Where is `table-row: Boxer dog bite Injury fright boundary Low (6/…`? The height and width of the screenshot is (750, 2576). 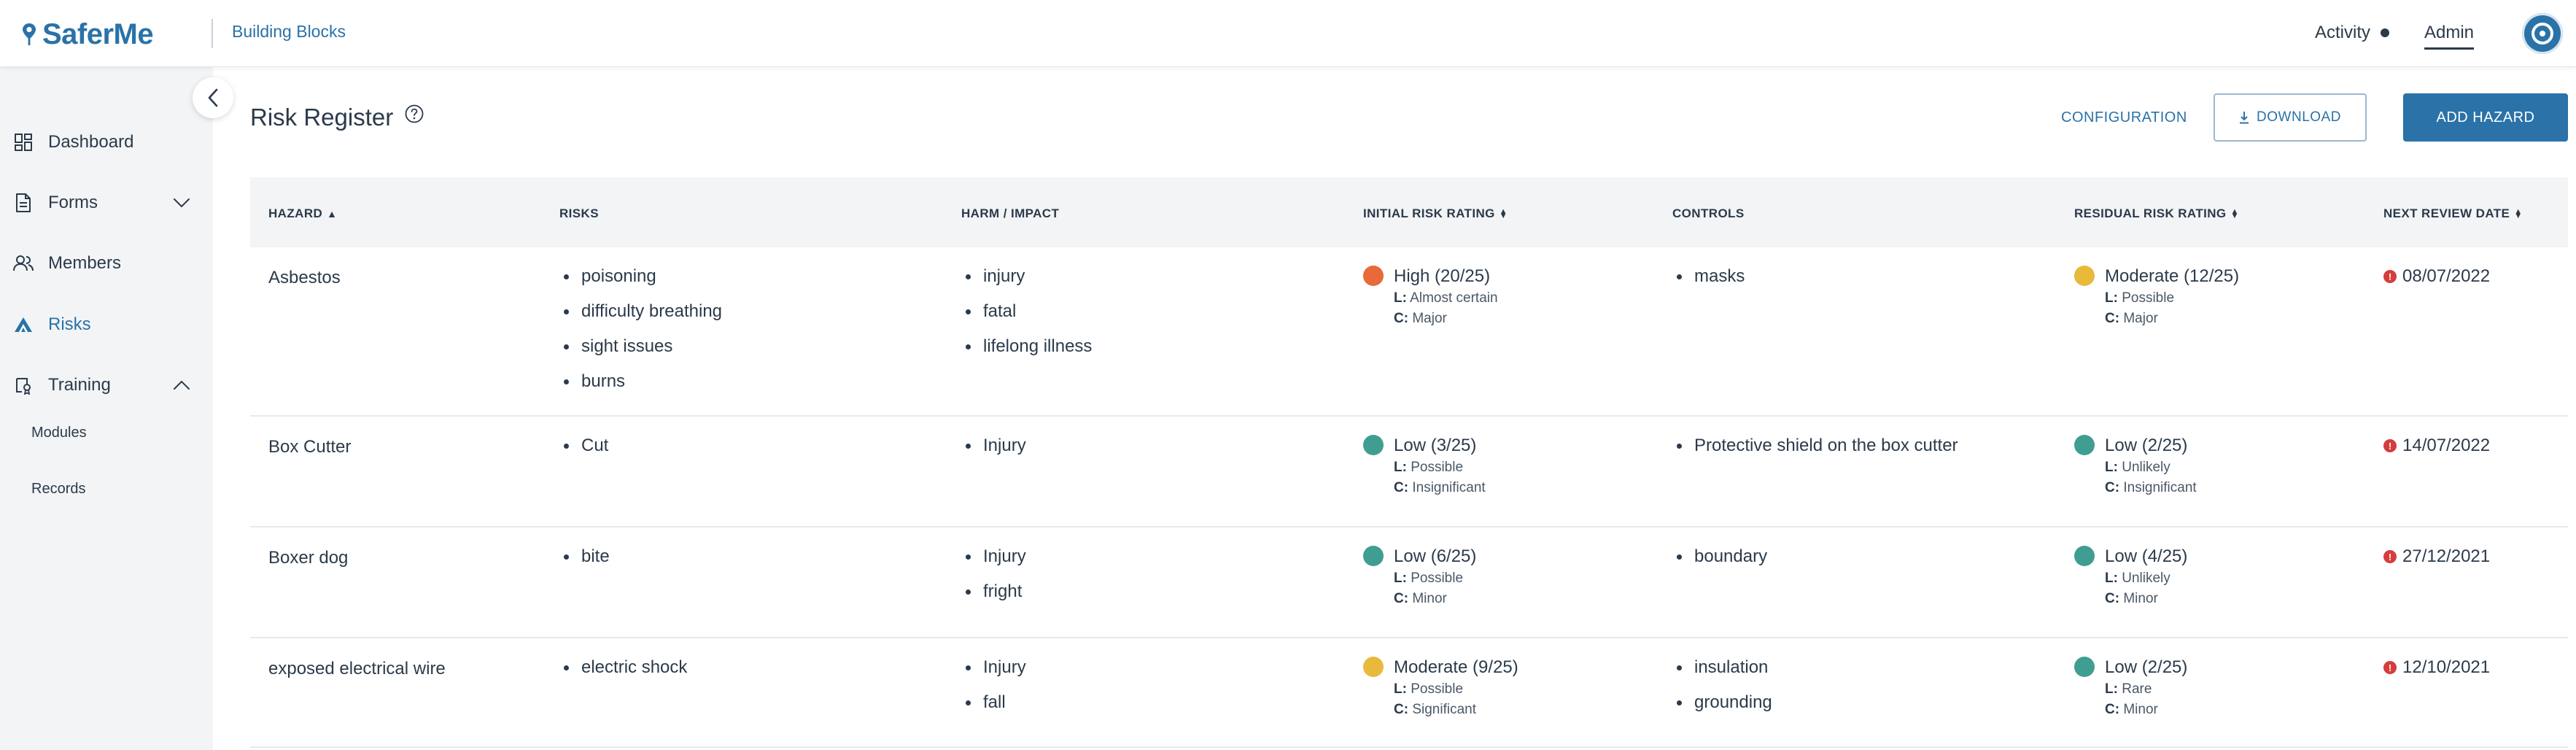
table-row: Boxer dog bite Injury fright boundary Low (6/… is located at coordinates (1409, 582).